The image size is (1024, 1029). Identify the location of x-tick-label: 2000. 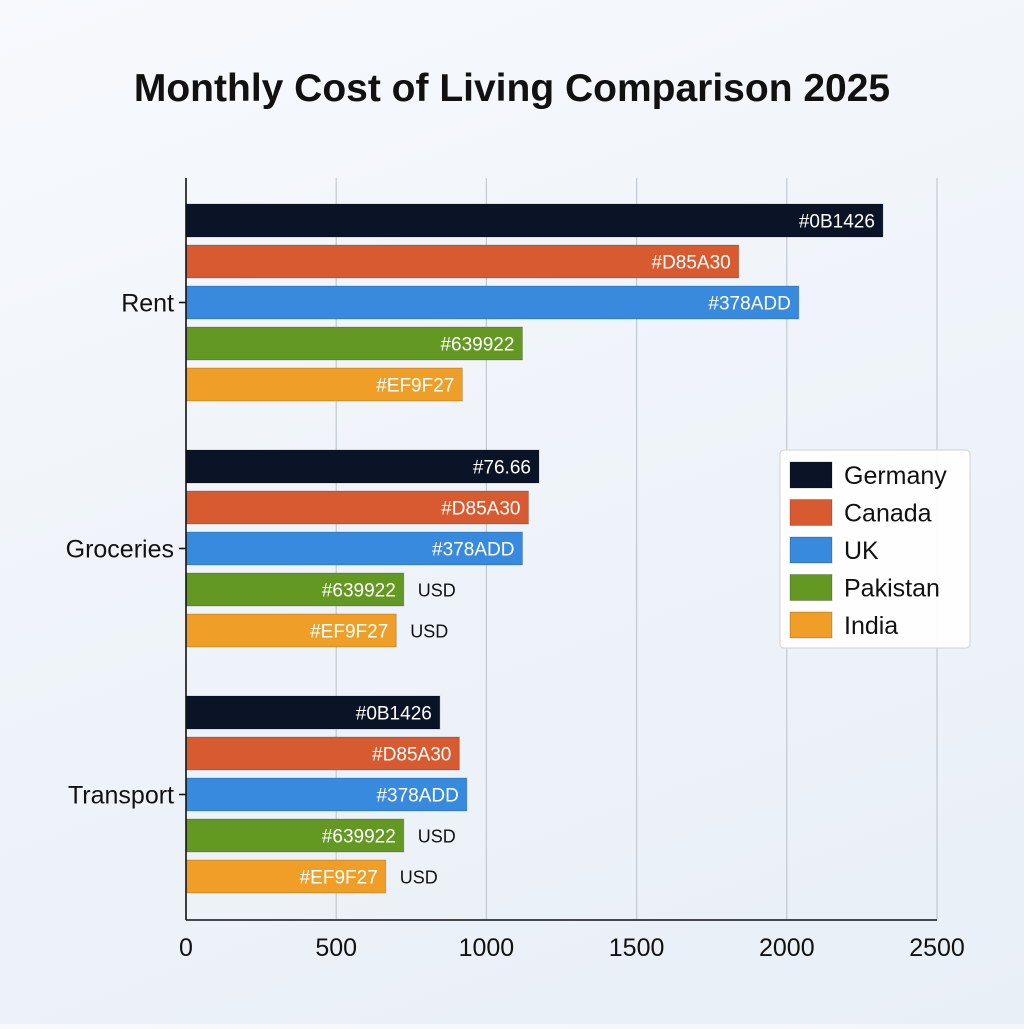
(787, 948).